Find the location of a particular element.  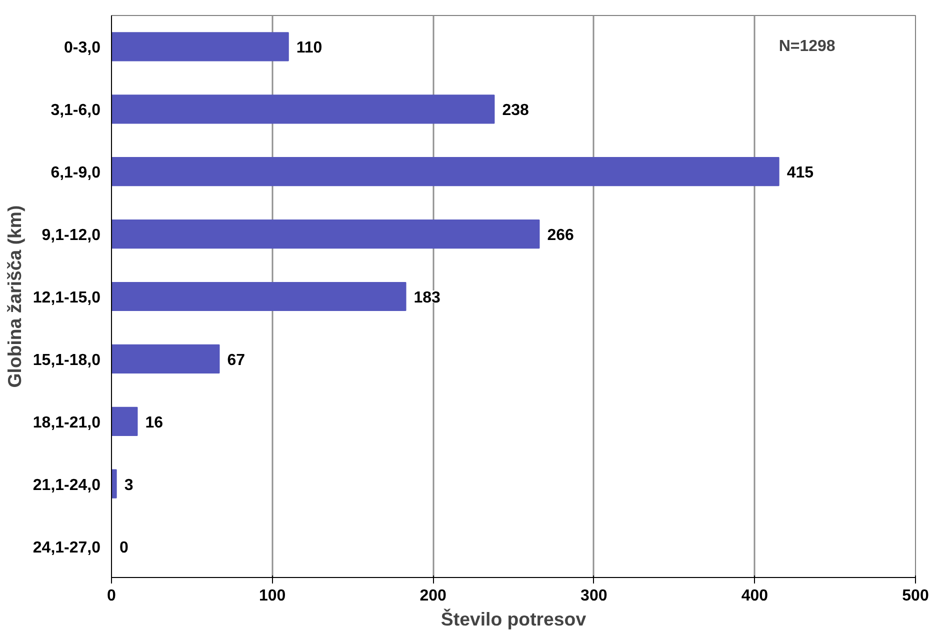

y-tick-label: 18,1-21,0 is located at coordinates (66, 423).